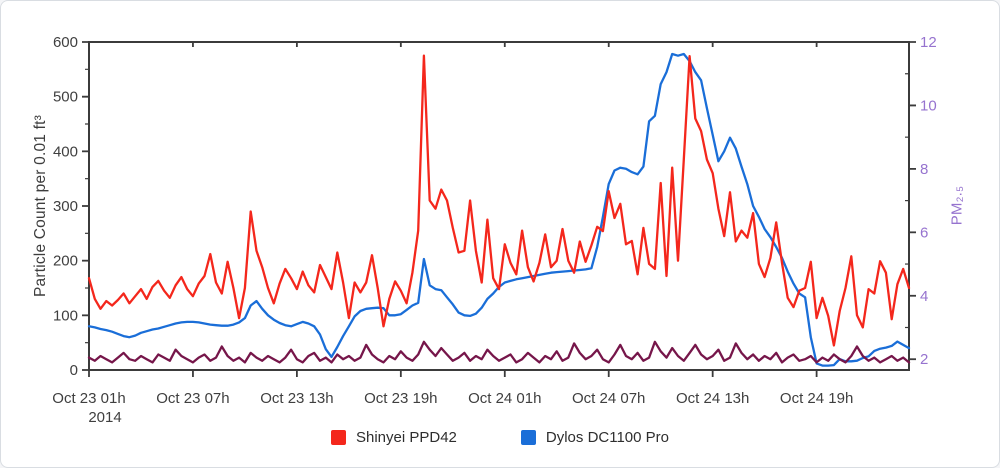 This screenshot has height=468, width=1000. What do you see at coordinates (500, 437) in the screenshot?
I see `legend: Shinyei PPD42 Dylos DC1100 Pro` at bounding box center [500, 437].